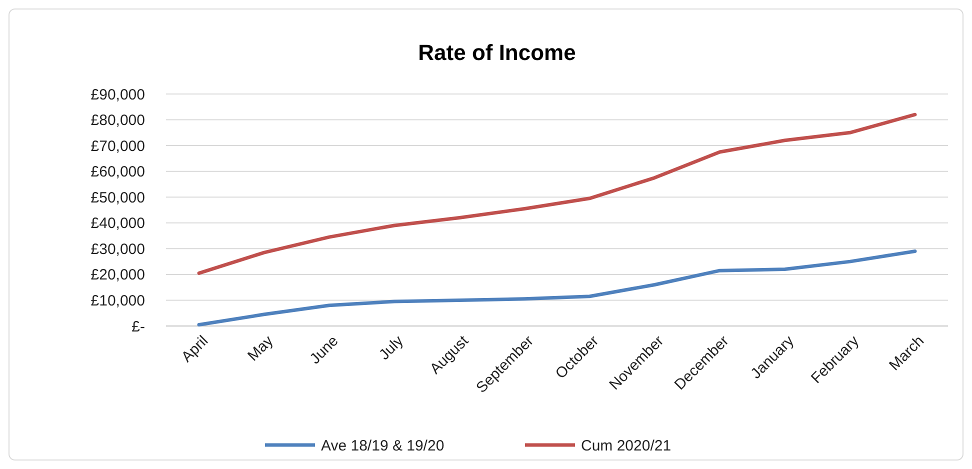 This screenshot has height=469, width=972. What do you see at coordinates (117, 223) in the screenshot?
I see `y-tick-label: £40,000` at bounding box center [117, 223].